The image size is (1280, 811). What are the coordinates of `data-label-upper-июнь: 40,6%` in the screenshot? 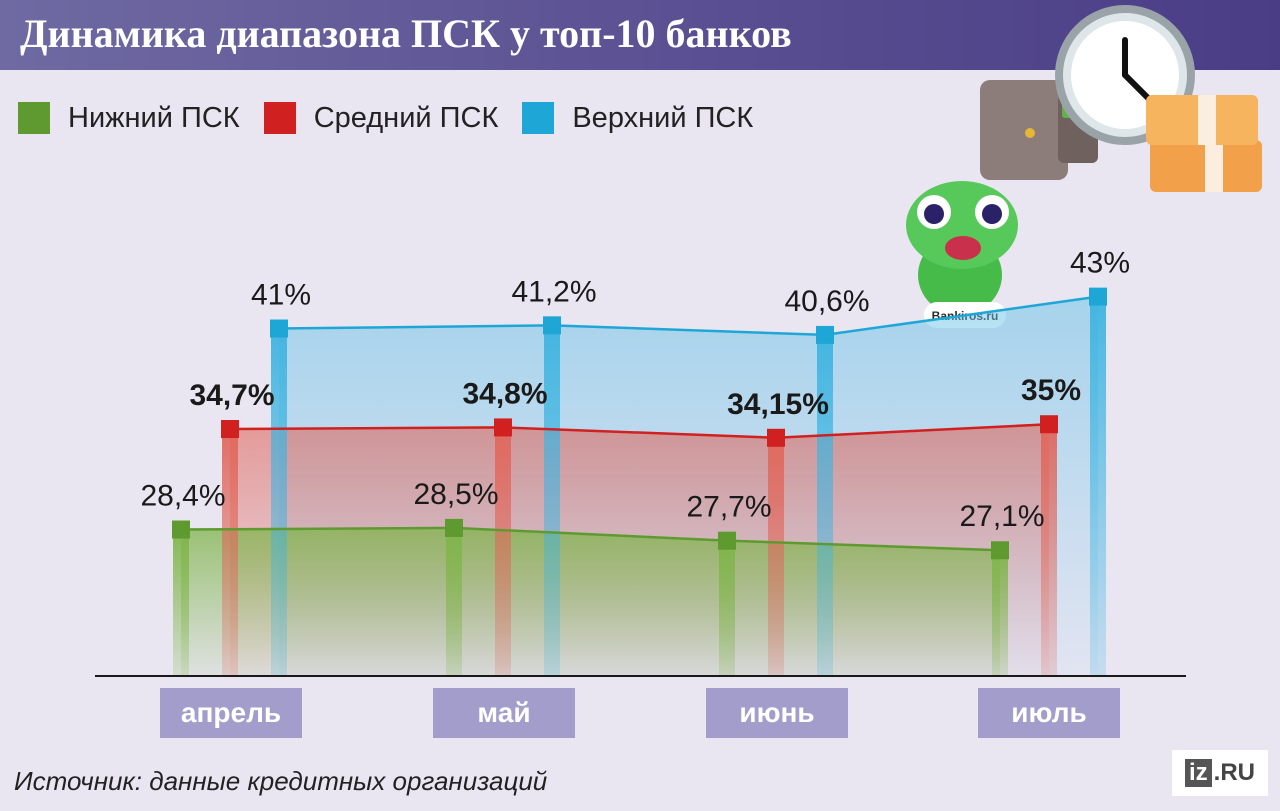 It's located at (826, 301).